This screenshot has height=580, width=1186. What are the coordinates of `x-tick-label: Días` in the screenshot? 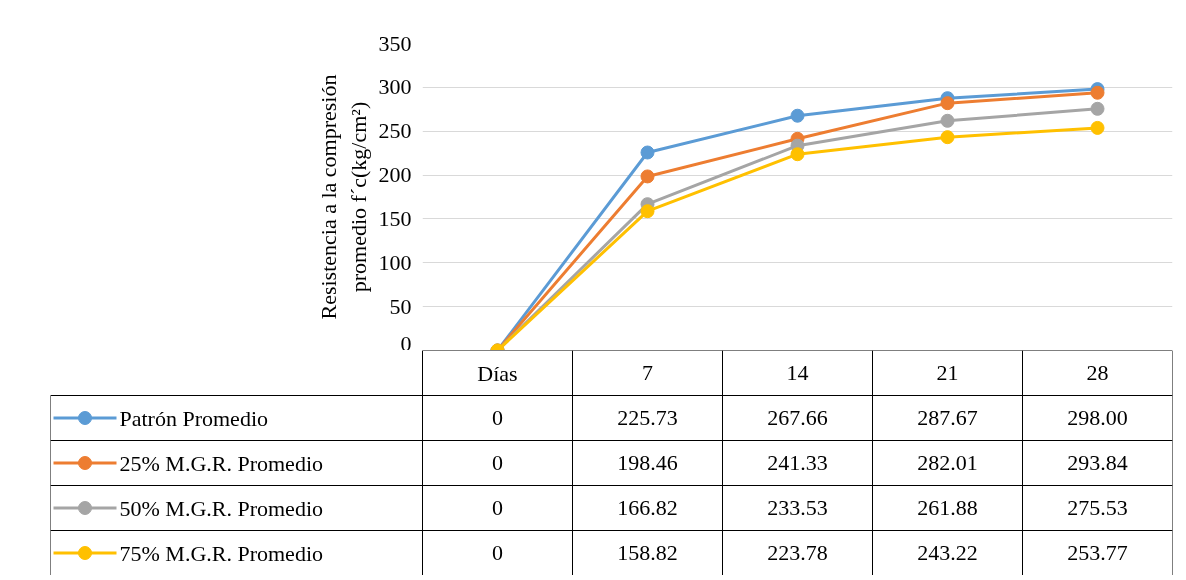 It's located at (497, 373).